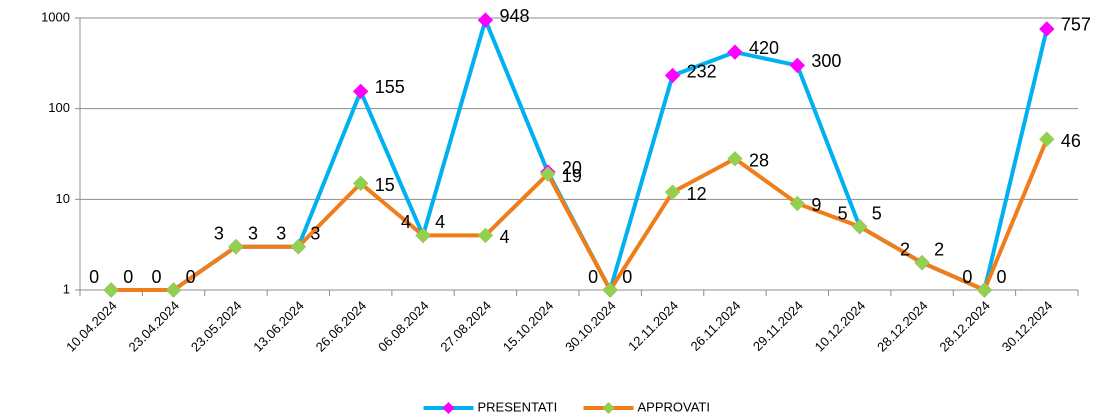 Image resolution: width=1108 pixels, height=420 pixels. Describe the element at coordinates (153, 326) in the screenshot. I see `x-tick-label: 23.04.2024` at that location.